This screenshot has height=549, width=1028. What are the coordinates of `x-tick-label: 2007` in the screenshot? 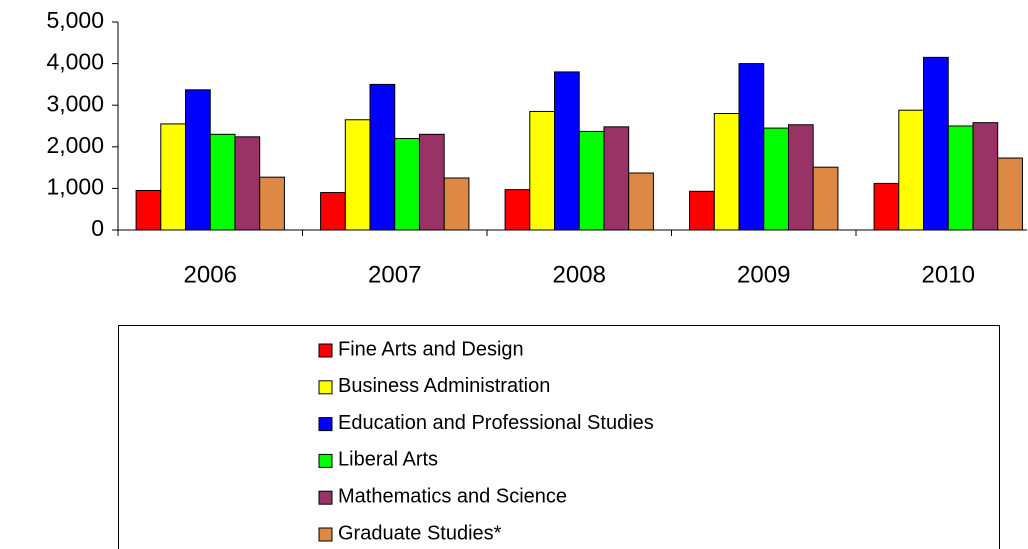 It's located at (394, 274).